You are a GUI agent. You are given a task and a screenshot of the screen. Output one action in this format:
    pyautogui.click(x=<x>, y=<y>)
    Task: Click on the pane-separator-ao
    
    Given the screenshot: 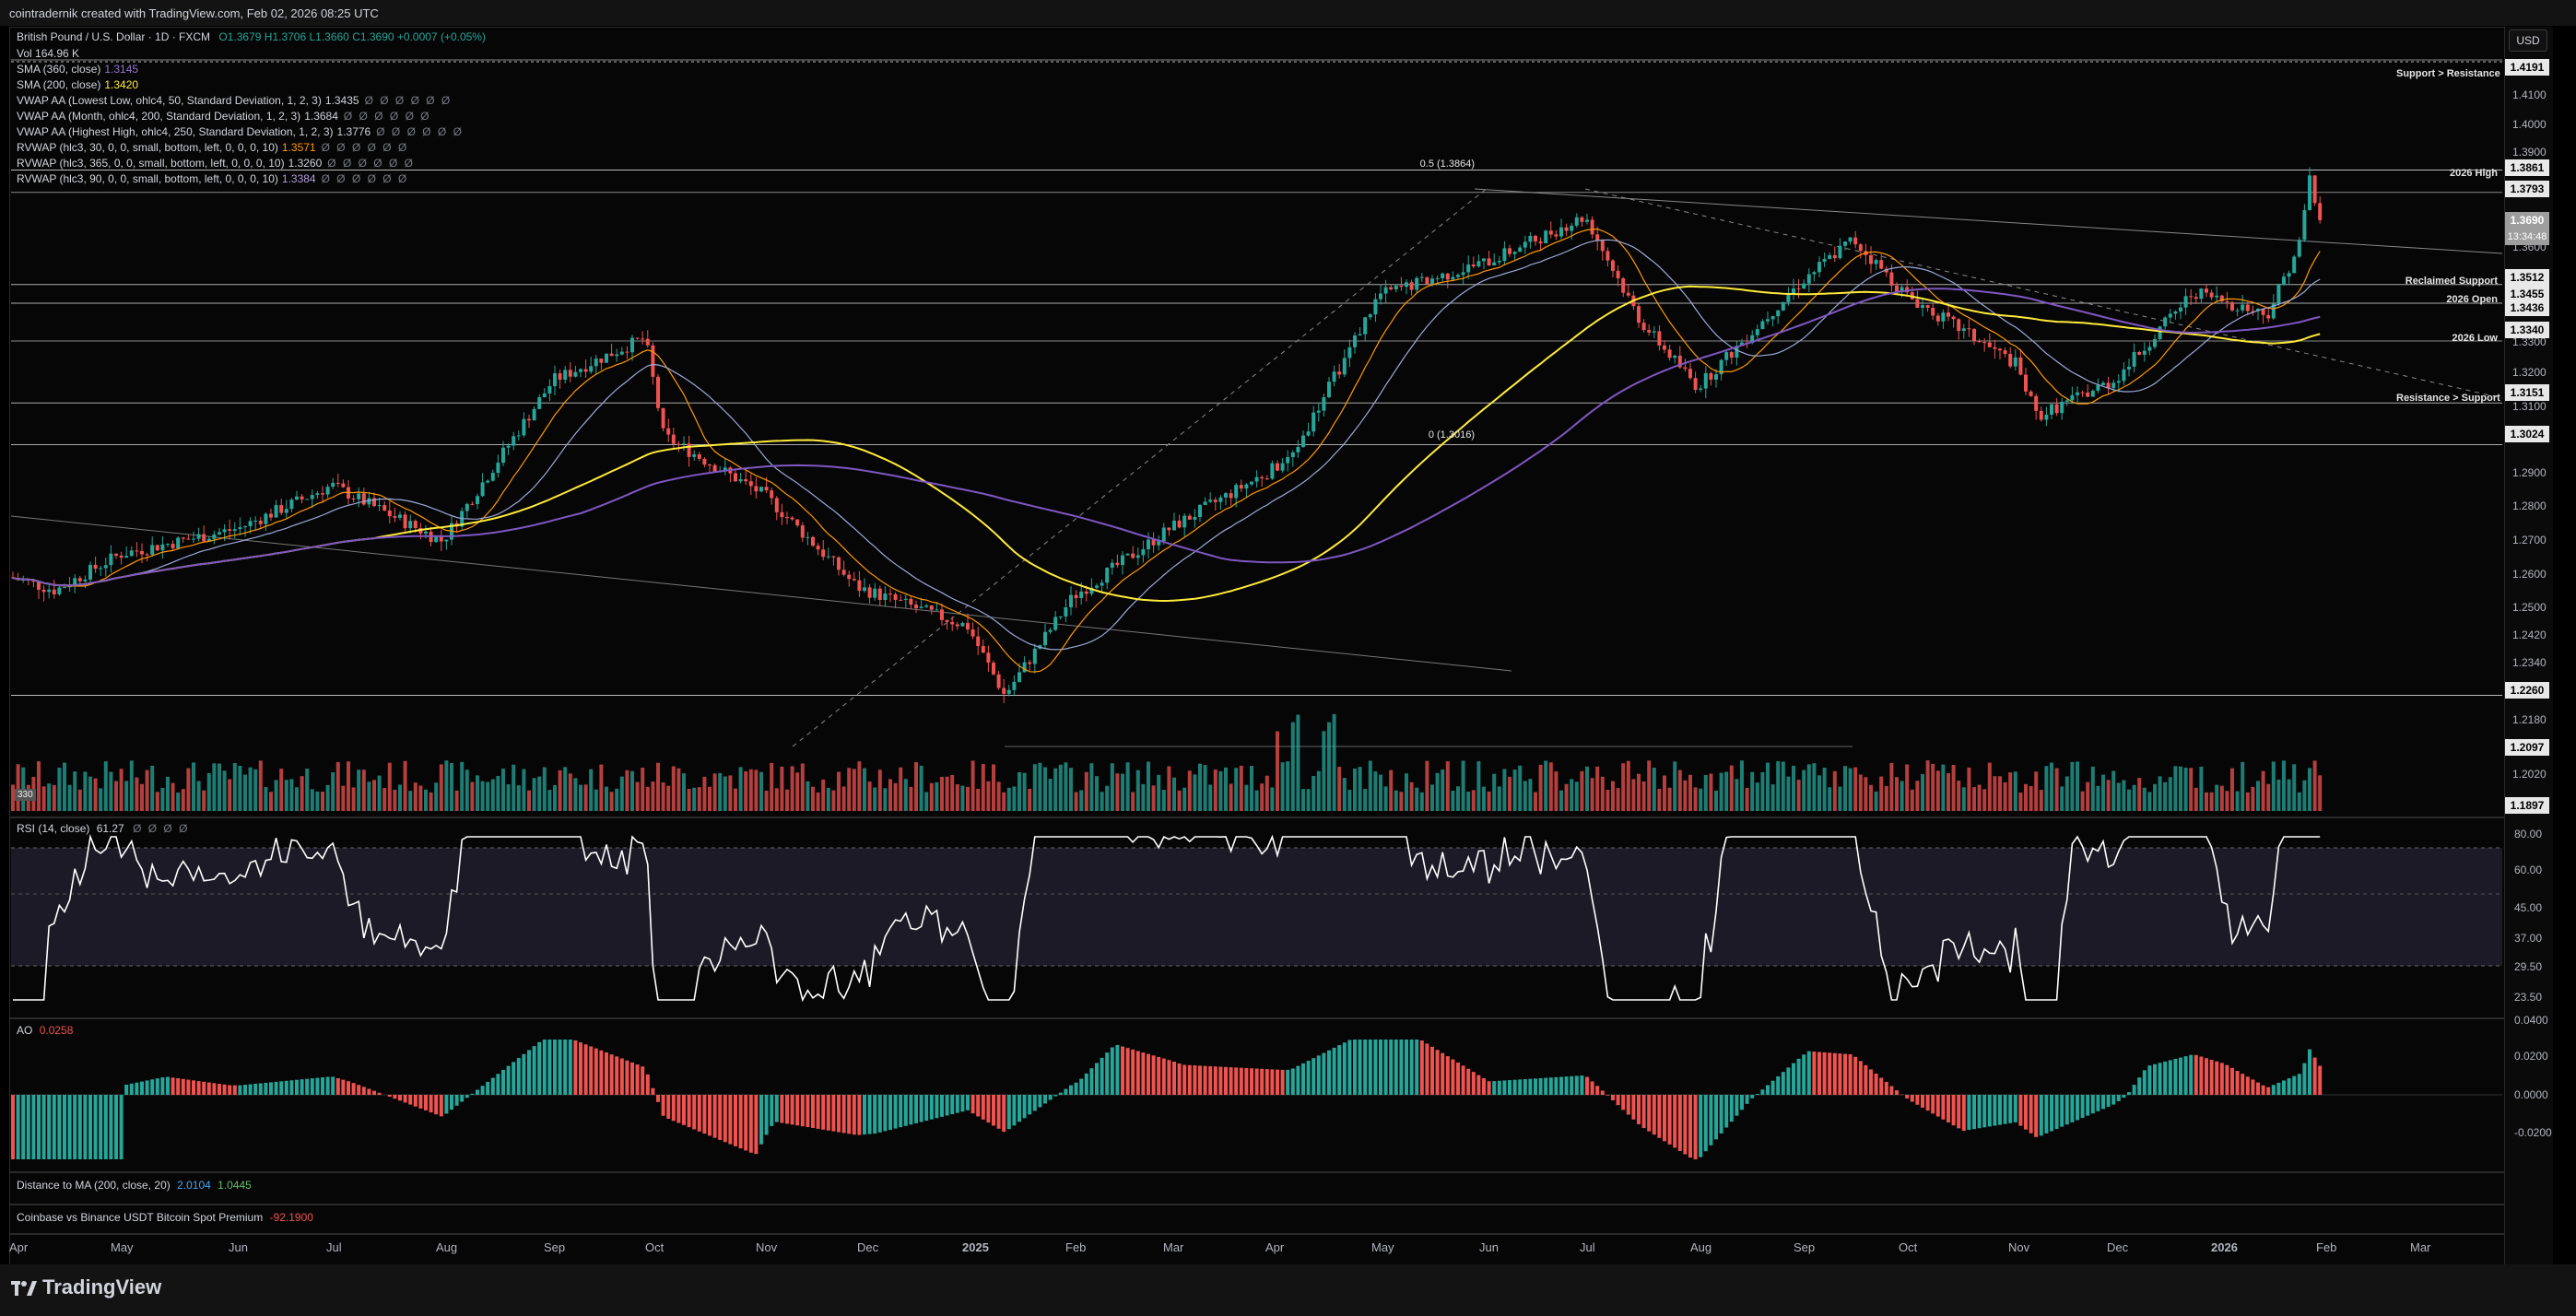 What is the action you would take?
    pyautogui.click(x=1256, y=1018)
    